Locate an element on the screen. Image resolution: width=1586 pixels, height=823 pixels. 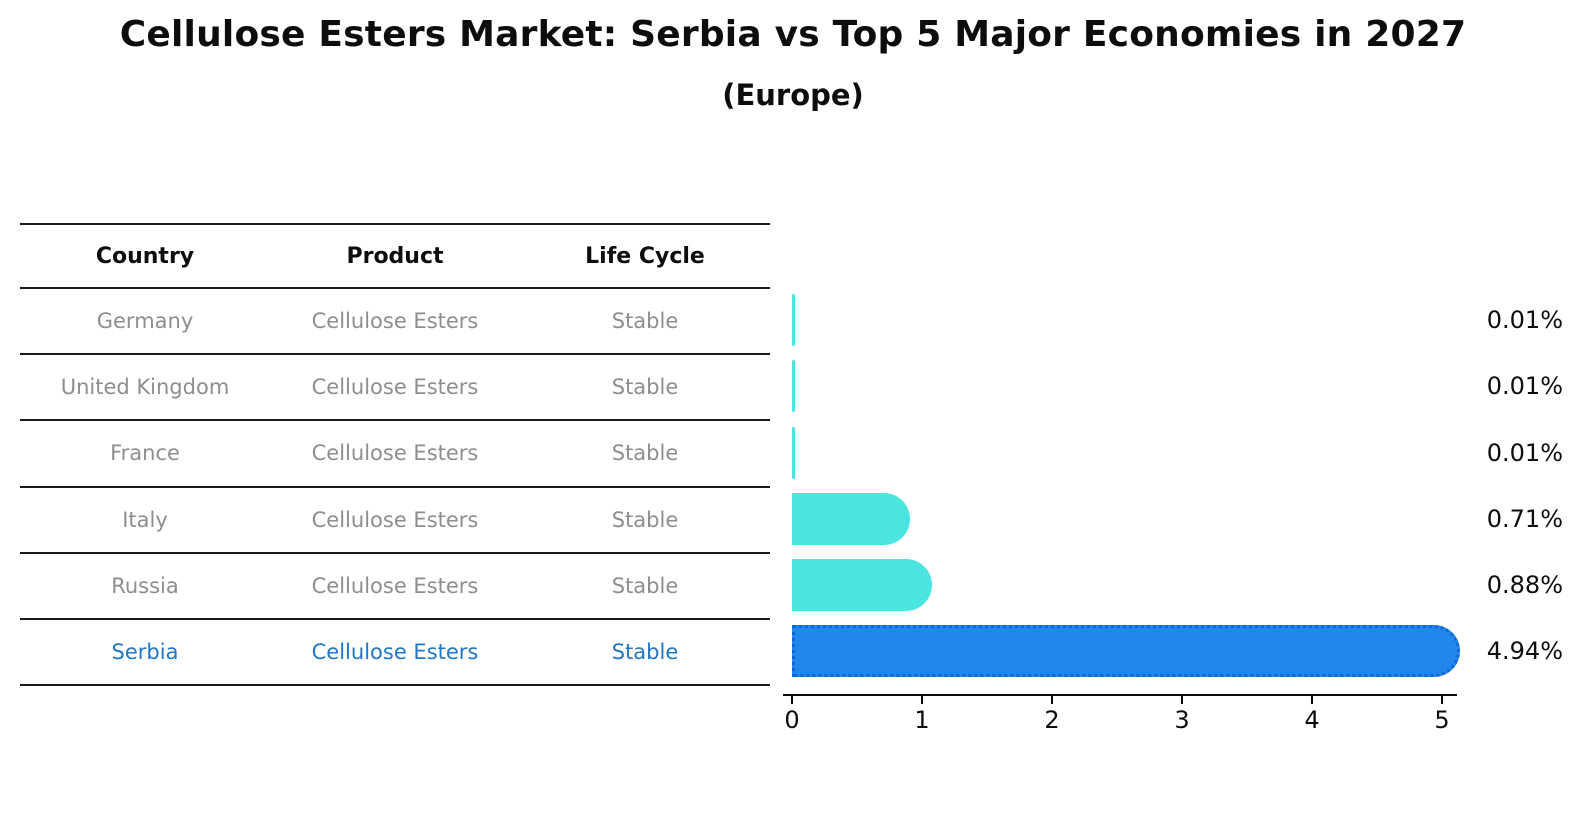
table-row-france: France Cellulose Esters Stable is located at coordinates (395, 454).